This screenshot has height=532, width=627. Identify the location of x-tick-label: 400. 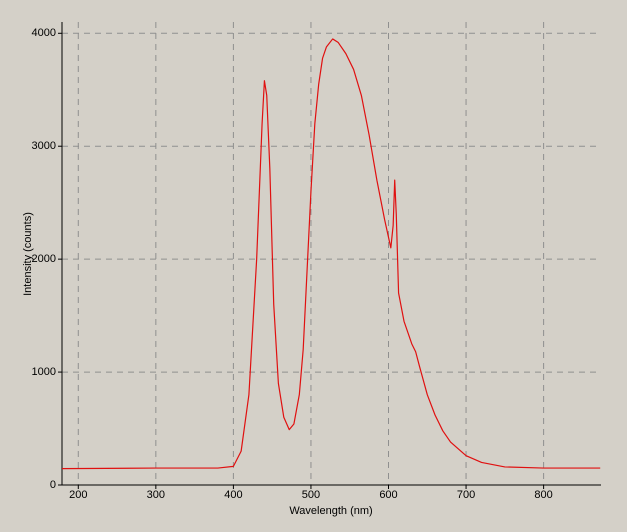
(233, 495).